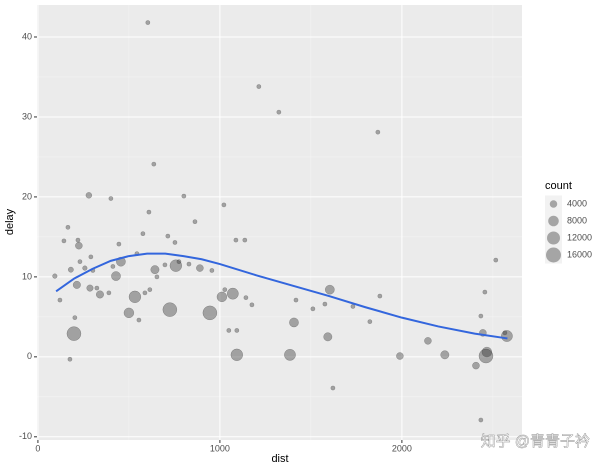  Describe the element at coordinates (577, 220) in the screenshot. I see `legend-label: 8000` at that location.